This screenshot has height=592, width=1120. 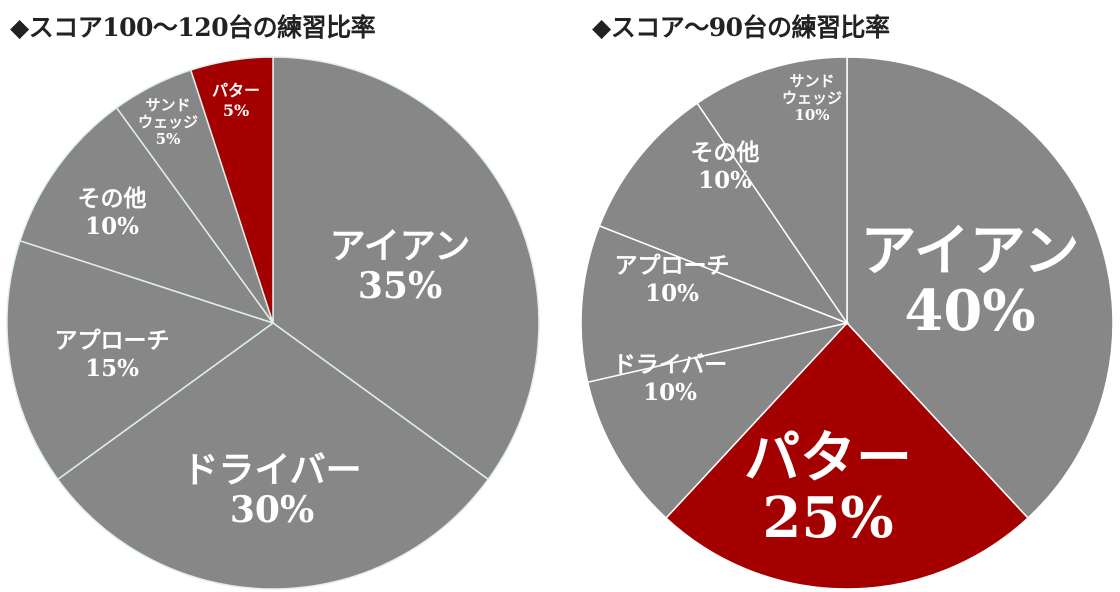 I want to click on slice-value: 35%, so click(x=400, y=286).